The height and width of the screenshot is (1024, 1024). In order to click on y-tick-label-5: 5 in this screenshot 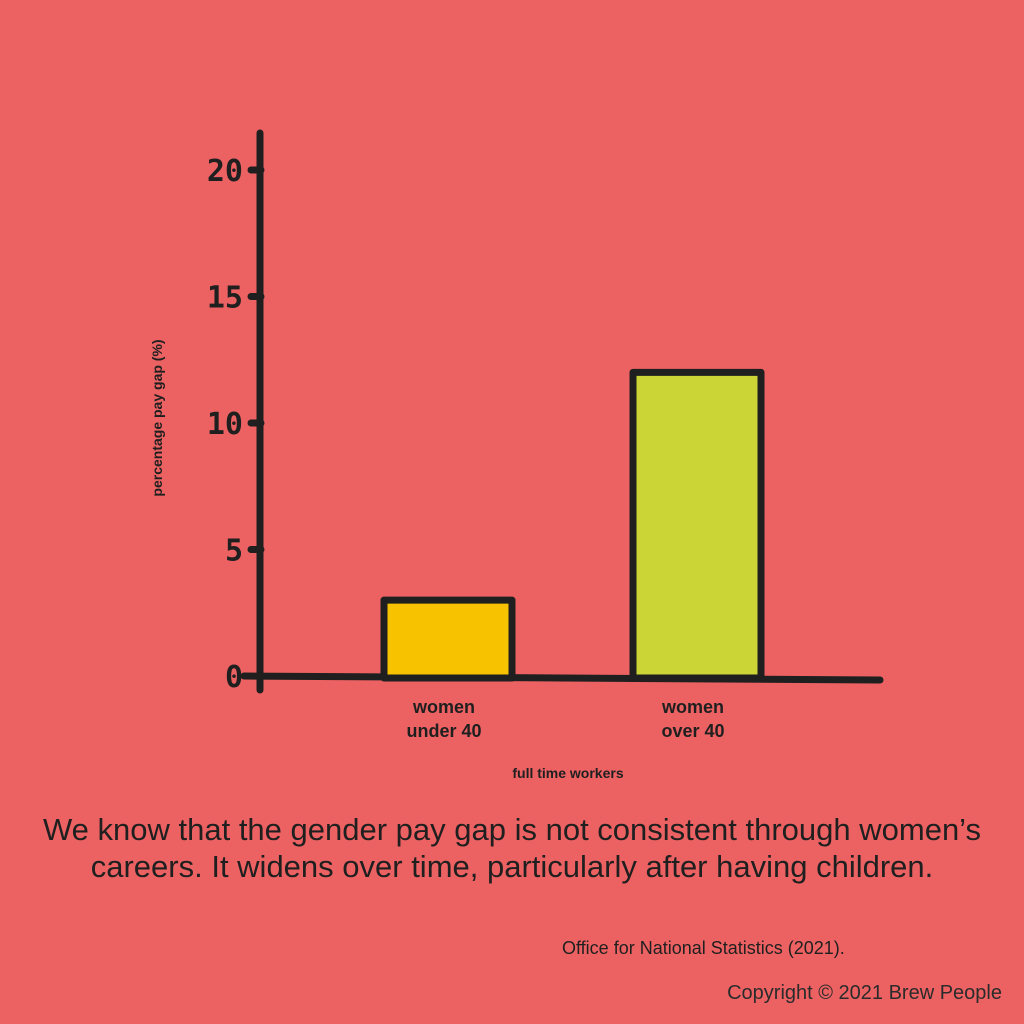, I will do `click(234, 551)`.